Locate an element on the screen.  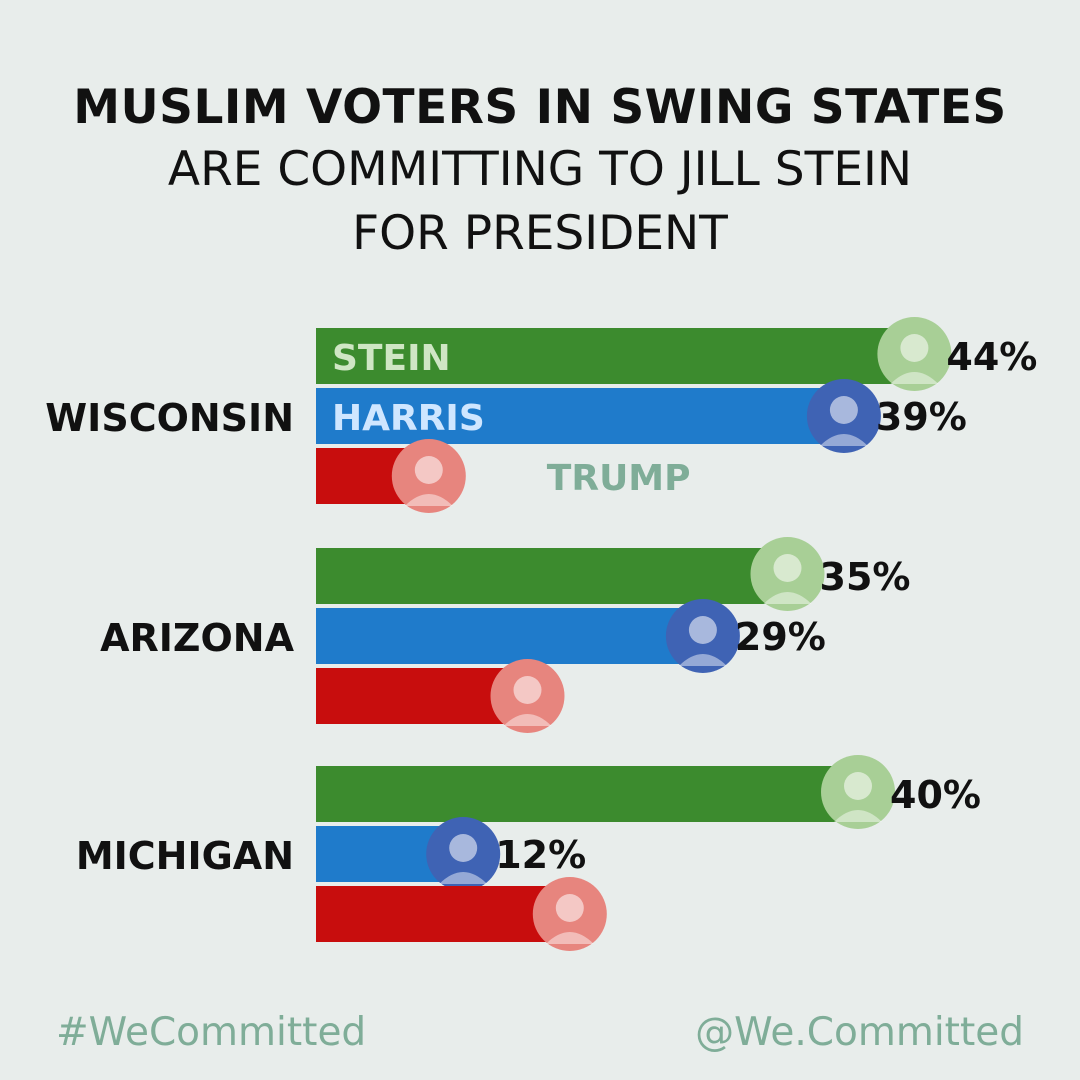
value-label-michigan-stein: 40% is located at coordinates (935, 795).